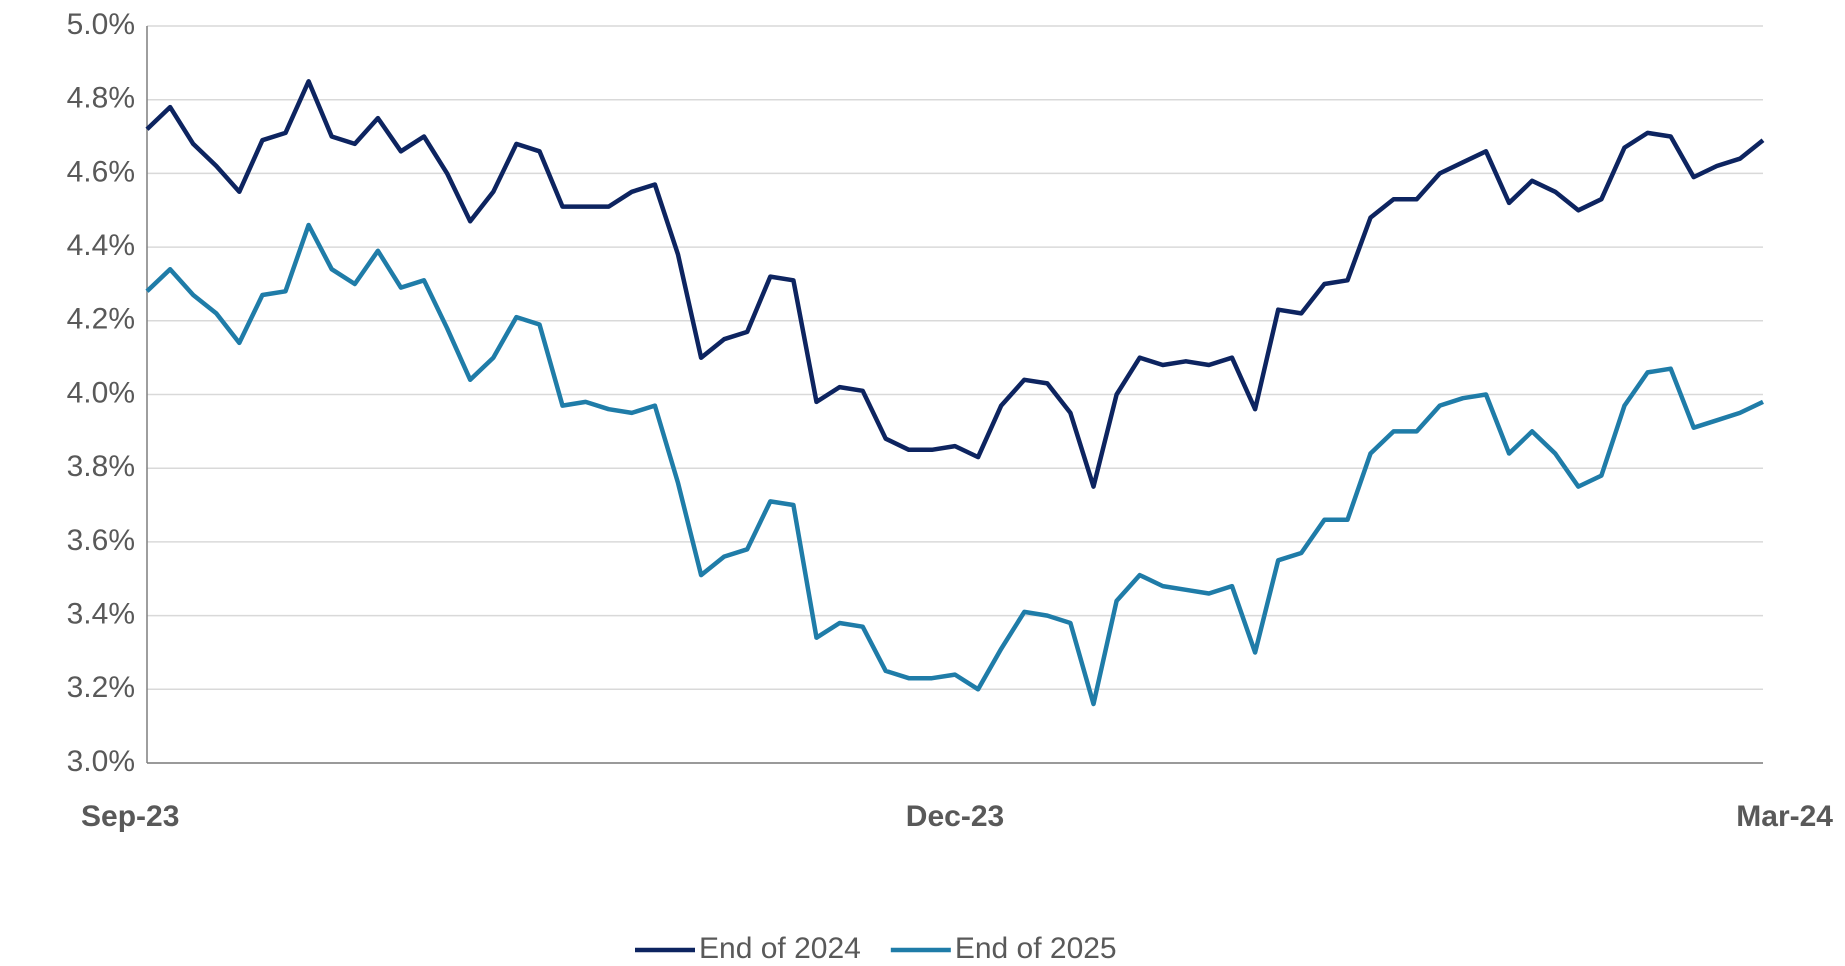  What do you see at coordinates (1784, 816) in the screenshot?
I see `x-tick-label: Mar-24` at bounding box center [1784, 816].